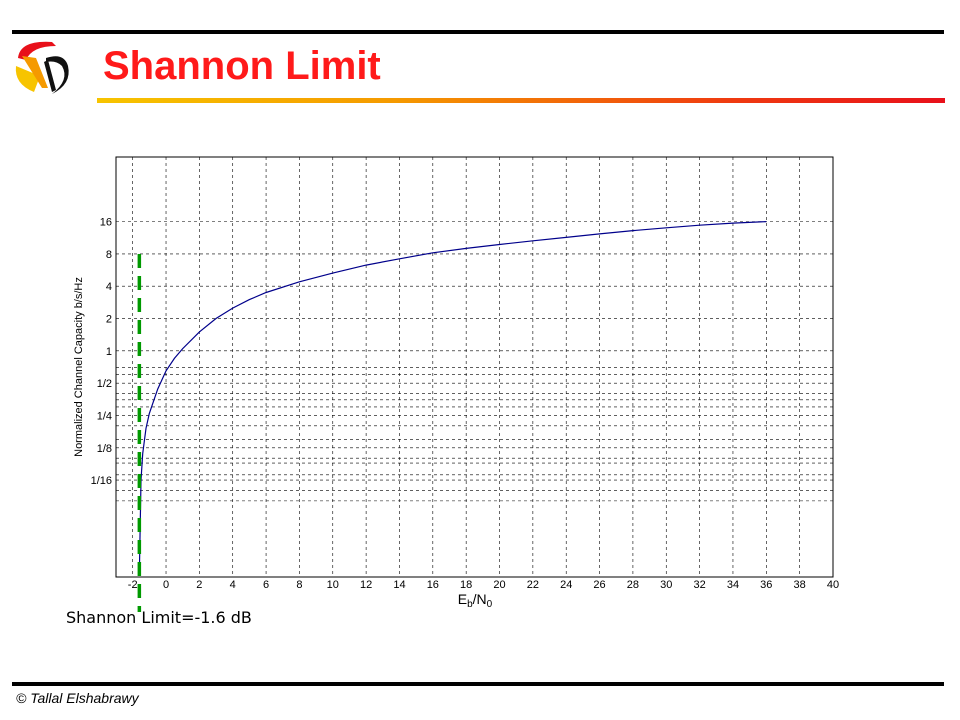 This screenshot has height=720, width=960. What do you see at coordinates (733, 585) in the screenshot?
I see `x-tick-label: 34` at bounding box center [733, 585].